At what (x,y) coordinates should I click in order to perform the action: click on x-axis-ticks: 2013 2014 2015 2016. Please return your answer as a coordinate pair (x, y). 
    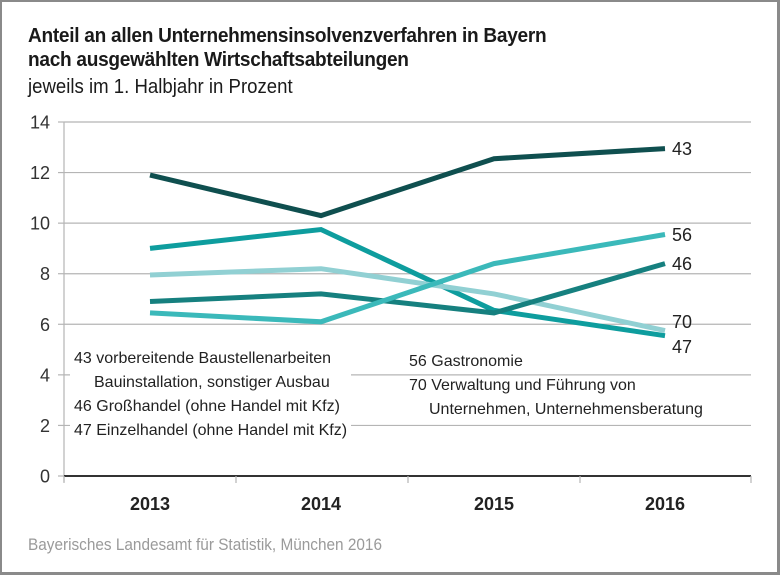
    Looking at the image, I should click on (407, 504).